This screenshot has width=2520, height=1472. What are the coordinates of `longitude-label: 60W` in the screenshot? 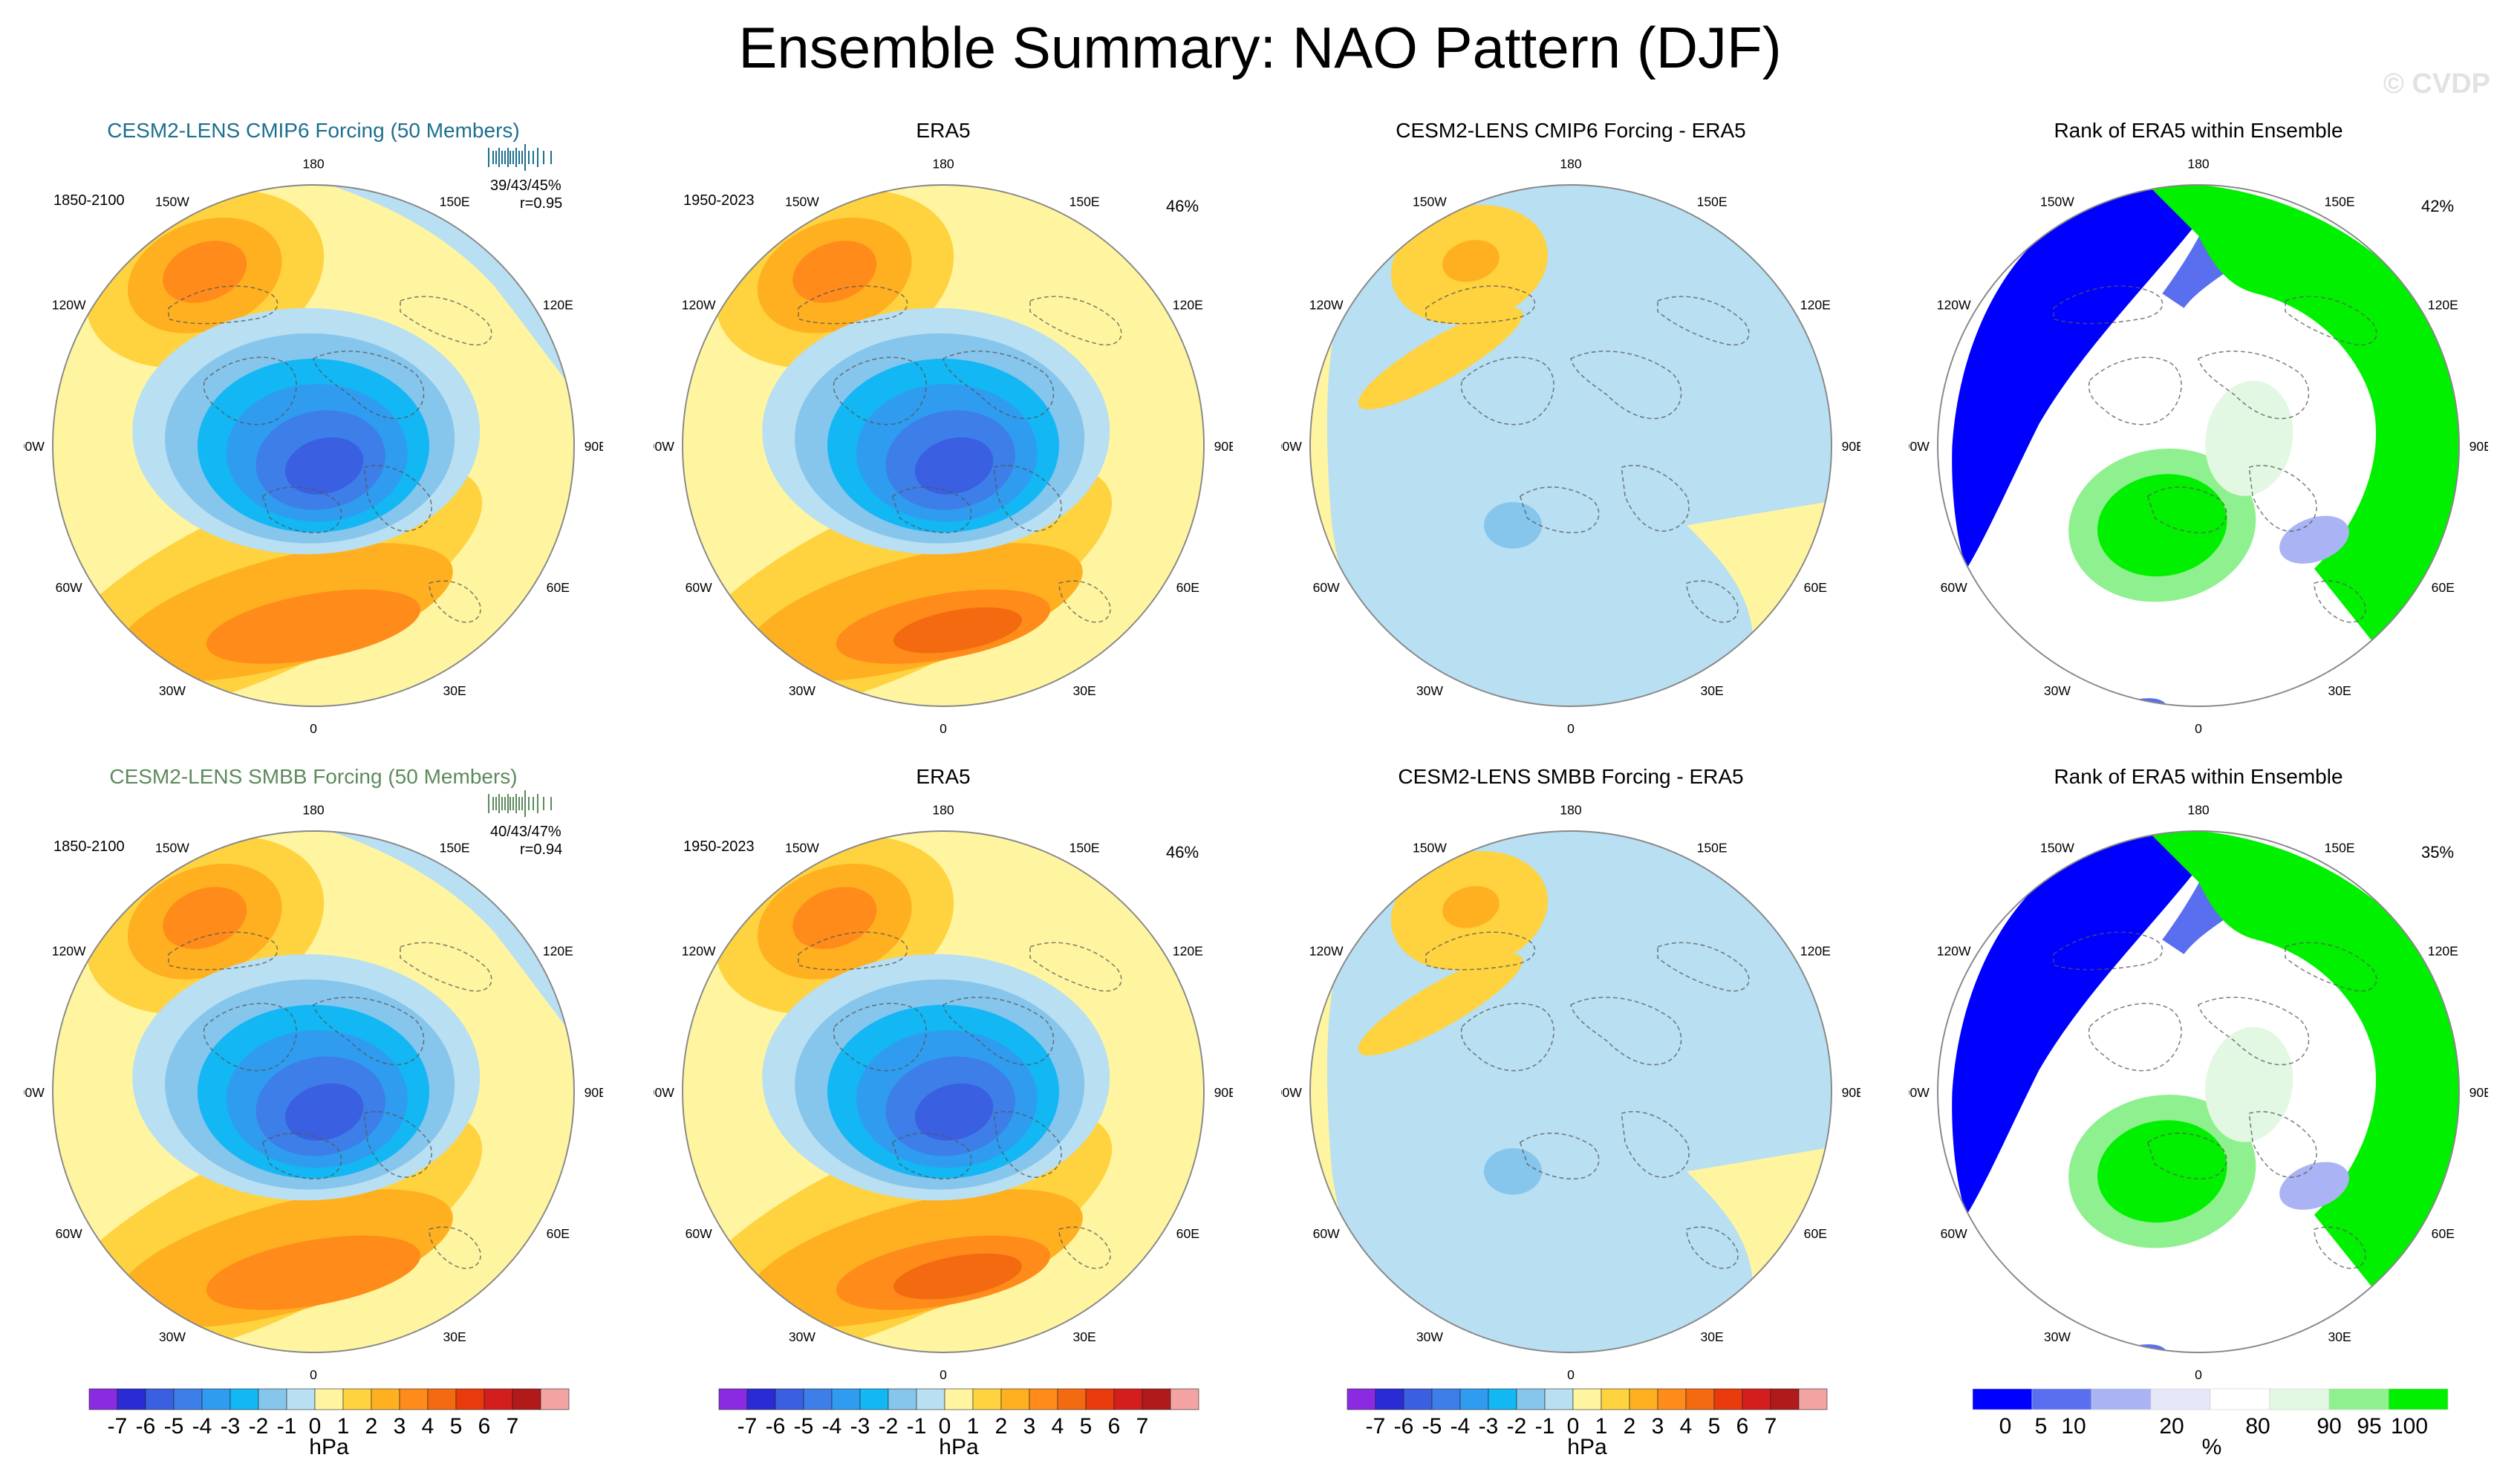 It's located at (69, 1234).